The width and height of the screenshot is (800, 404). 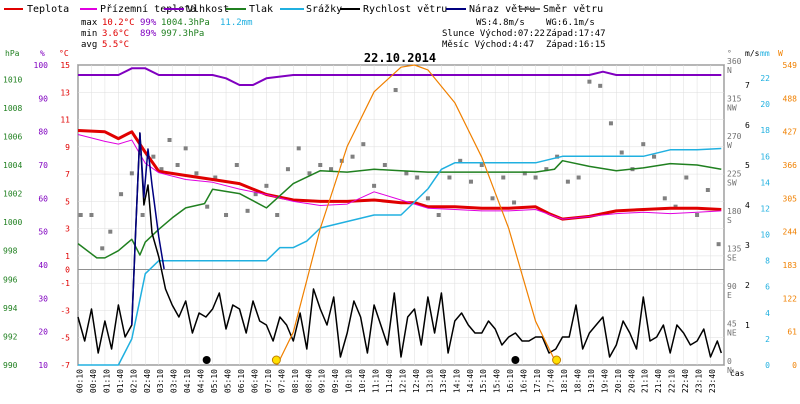 What do you see at coordinates (214, 381) in the screenshot?
I see `time-tick-label: 05:10` at bounding box center [214, 381].